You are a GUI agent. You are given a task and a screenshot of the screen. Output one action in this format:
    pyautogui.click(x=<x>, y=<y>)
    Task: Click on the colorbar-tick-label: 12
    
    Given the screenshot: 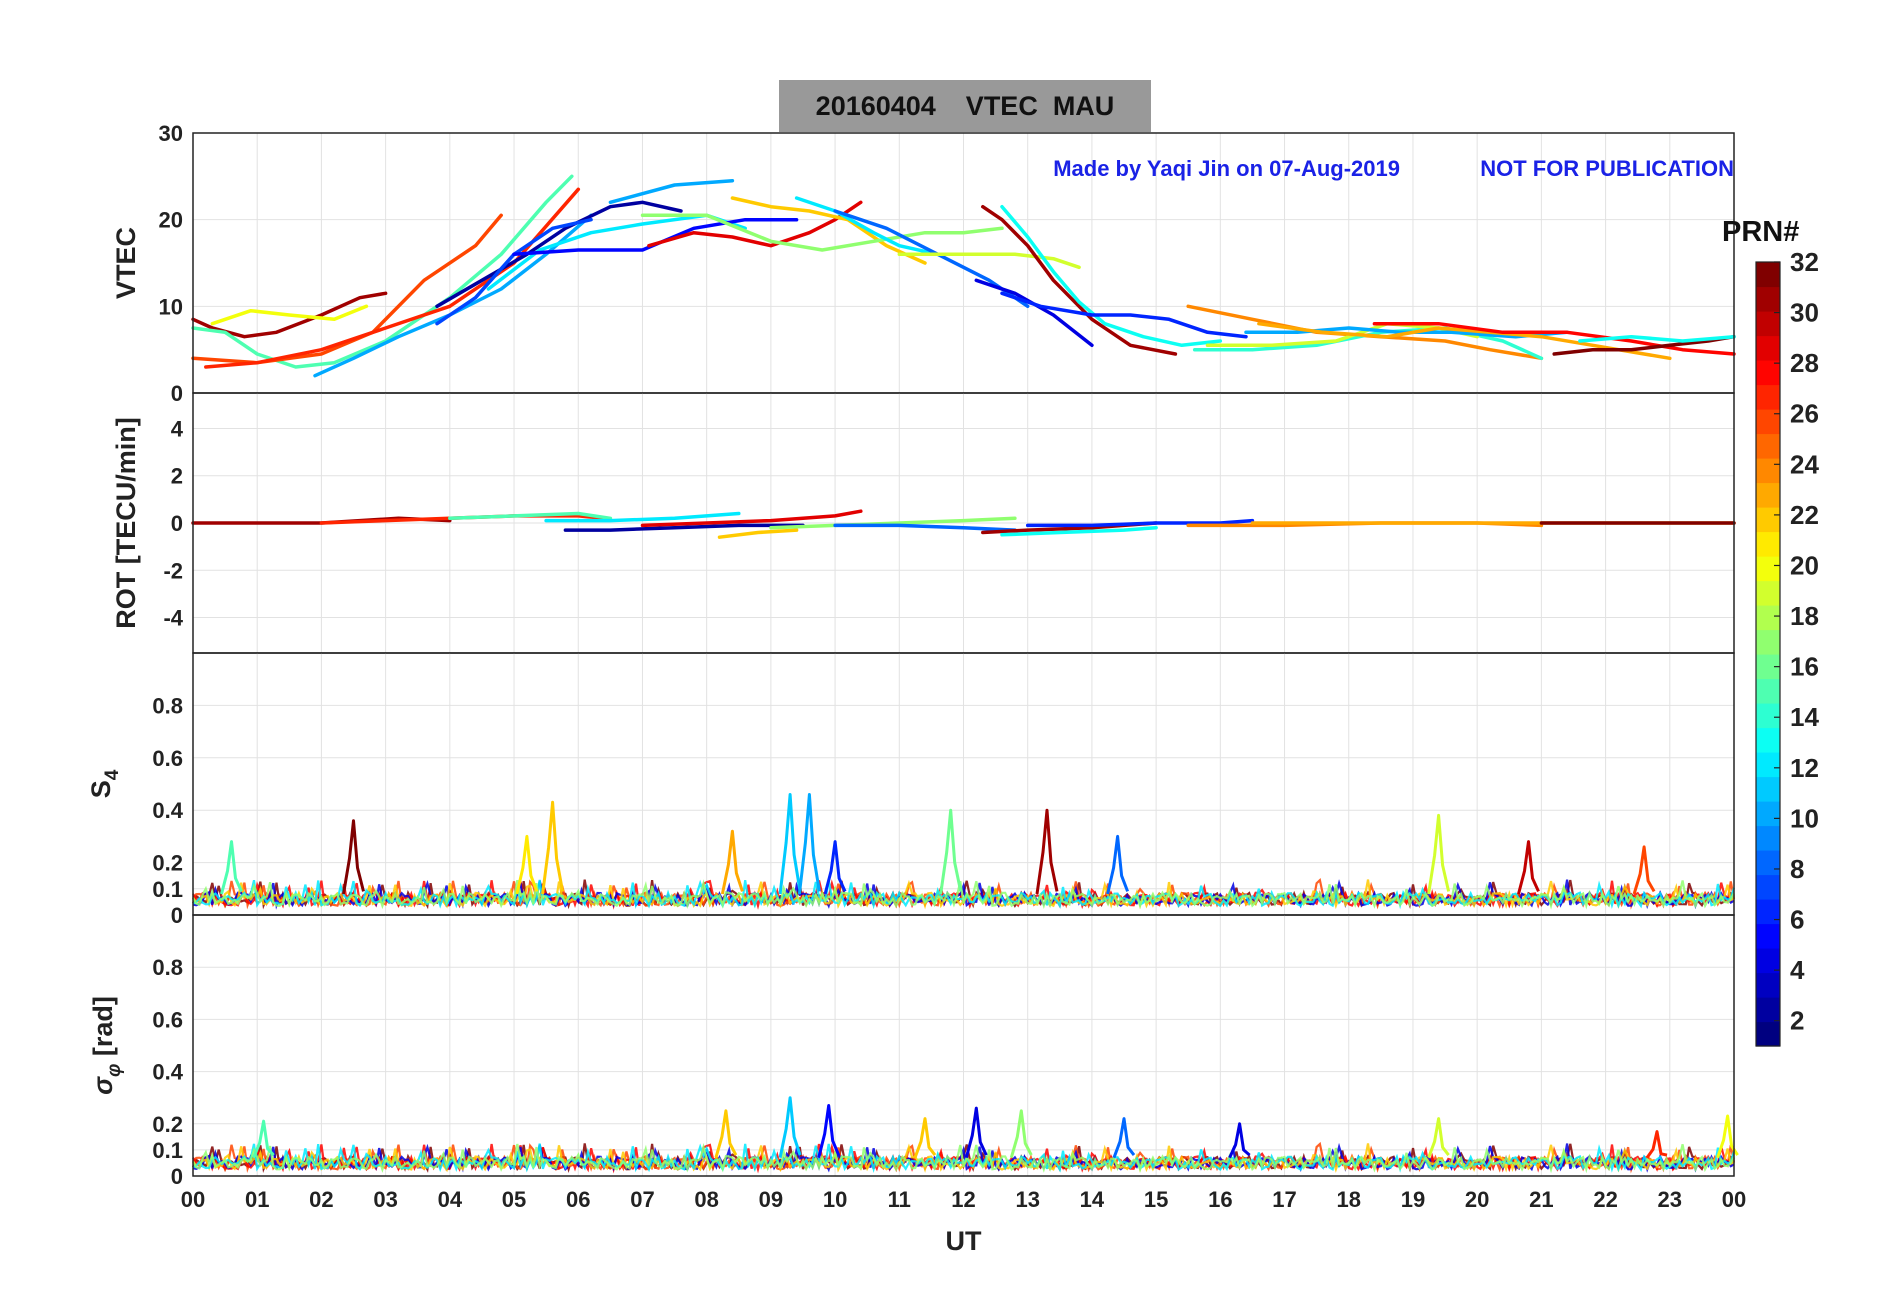 What is the action you would take?
    pyautogui.click(x=1804, y=768)
    